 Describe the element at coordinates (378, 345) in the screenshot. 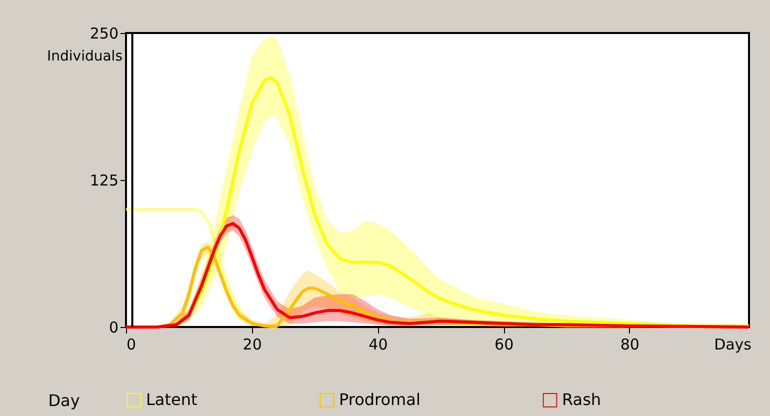

I see `x-tick-label: 40` at that location.